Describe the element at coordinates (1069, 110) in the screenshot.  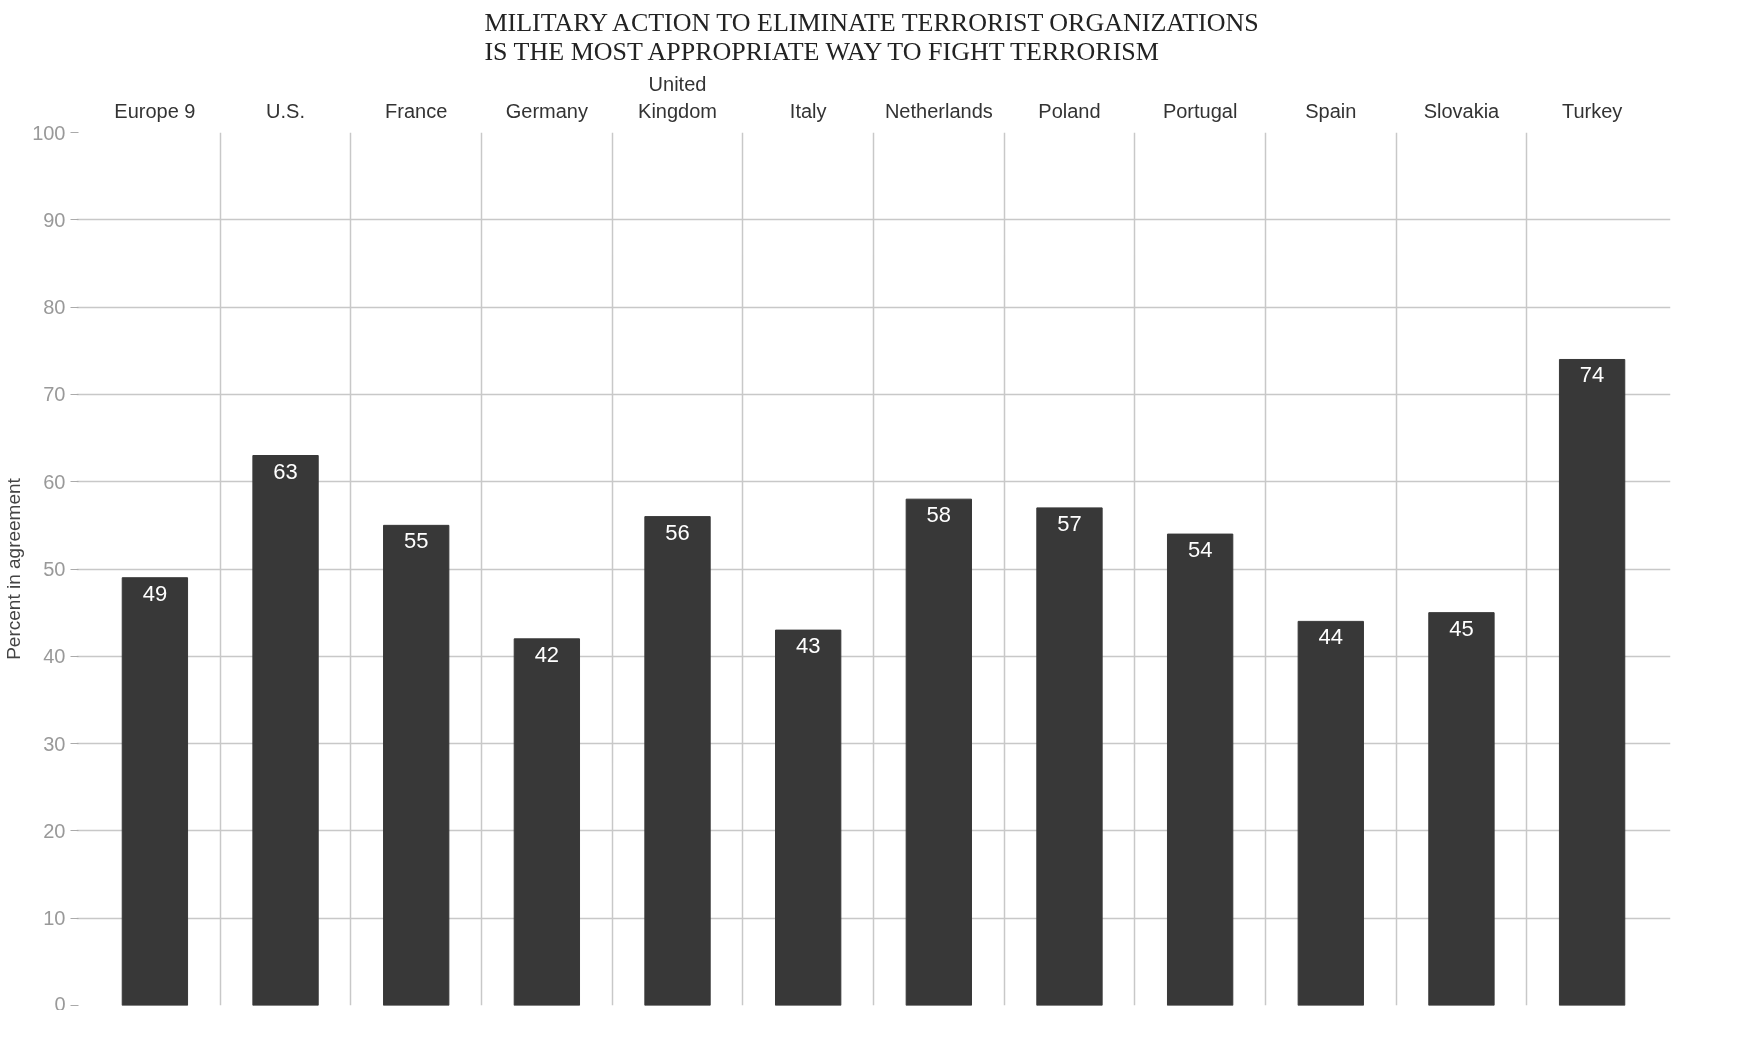
I see `x-tick-label: Poland` at that location.